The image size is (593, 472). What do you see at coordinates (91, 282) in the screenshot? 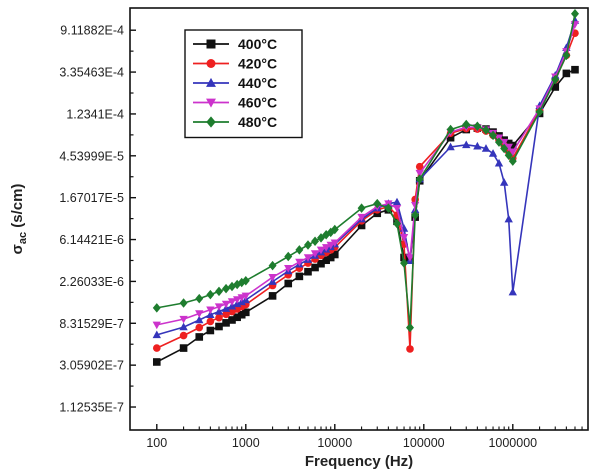
I see `y-tick-label: 2.26033E-6` at bounding box center [91, 282].